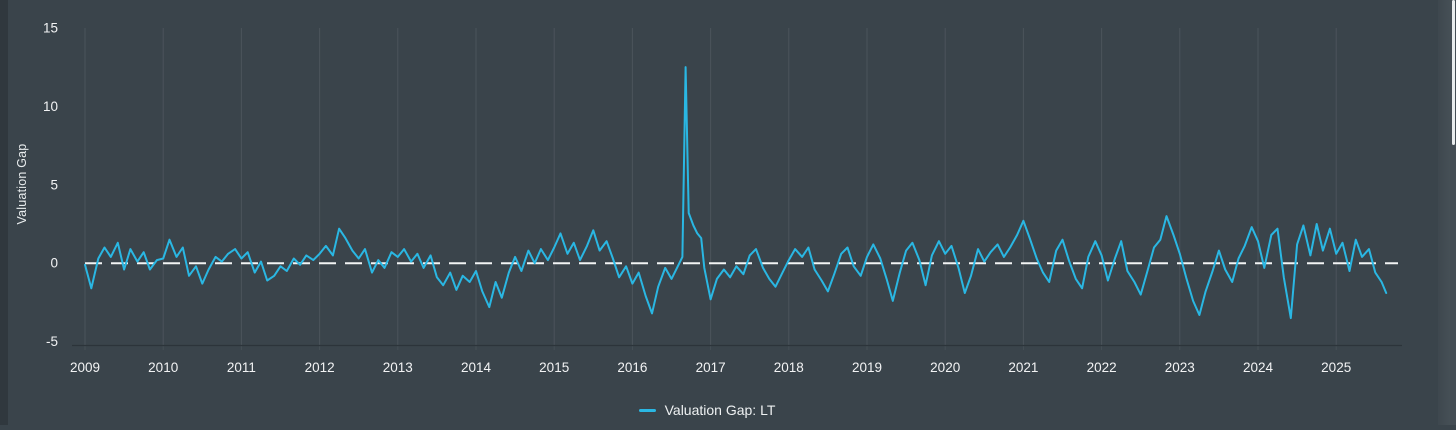 This screenshot has width=1456, height=430. I want to click on x-tick-label-2013: 2013, so click(398, 367).